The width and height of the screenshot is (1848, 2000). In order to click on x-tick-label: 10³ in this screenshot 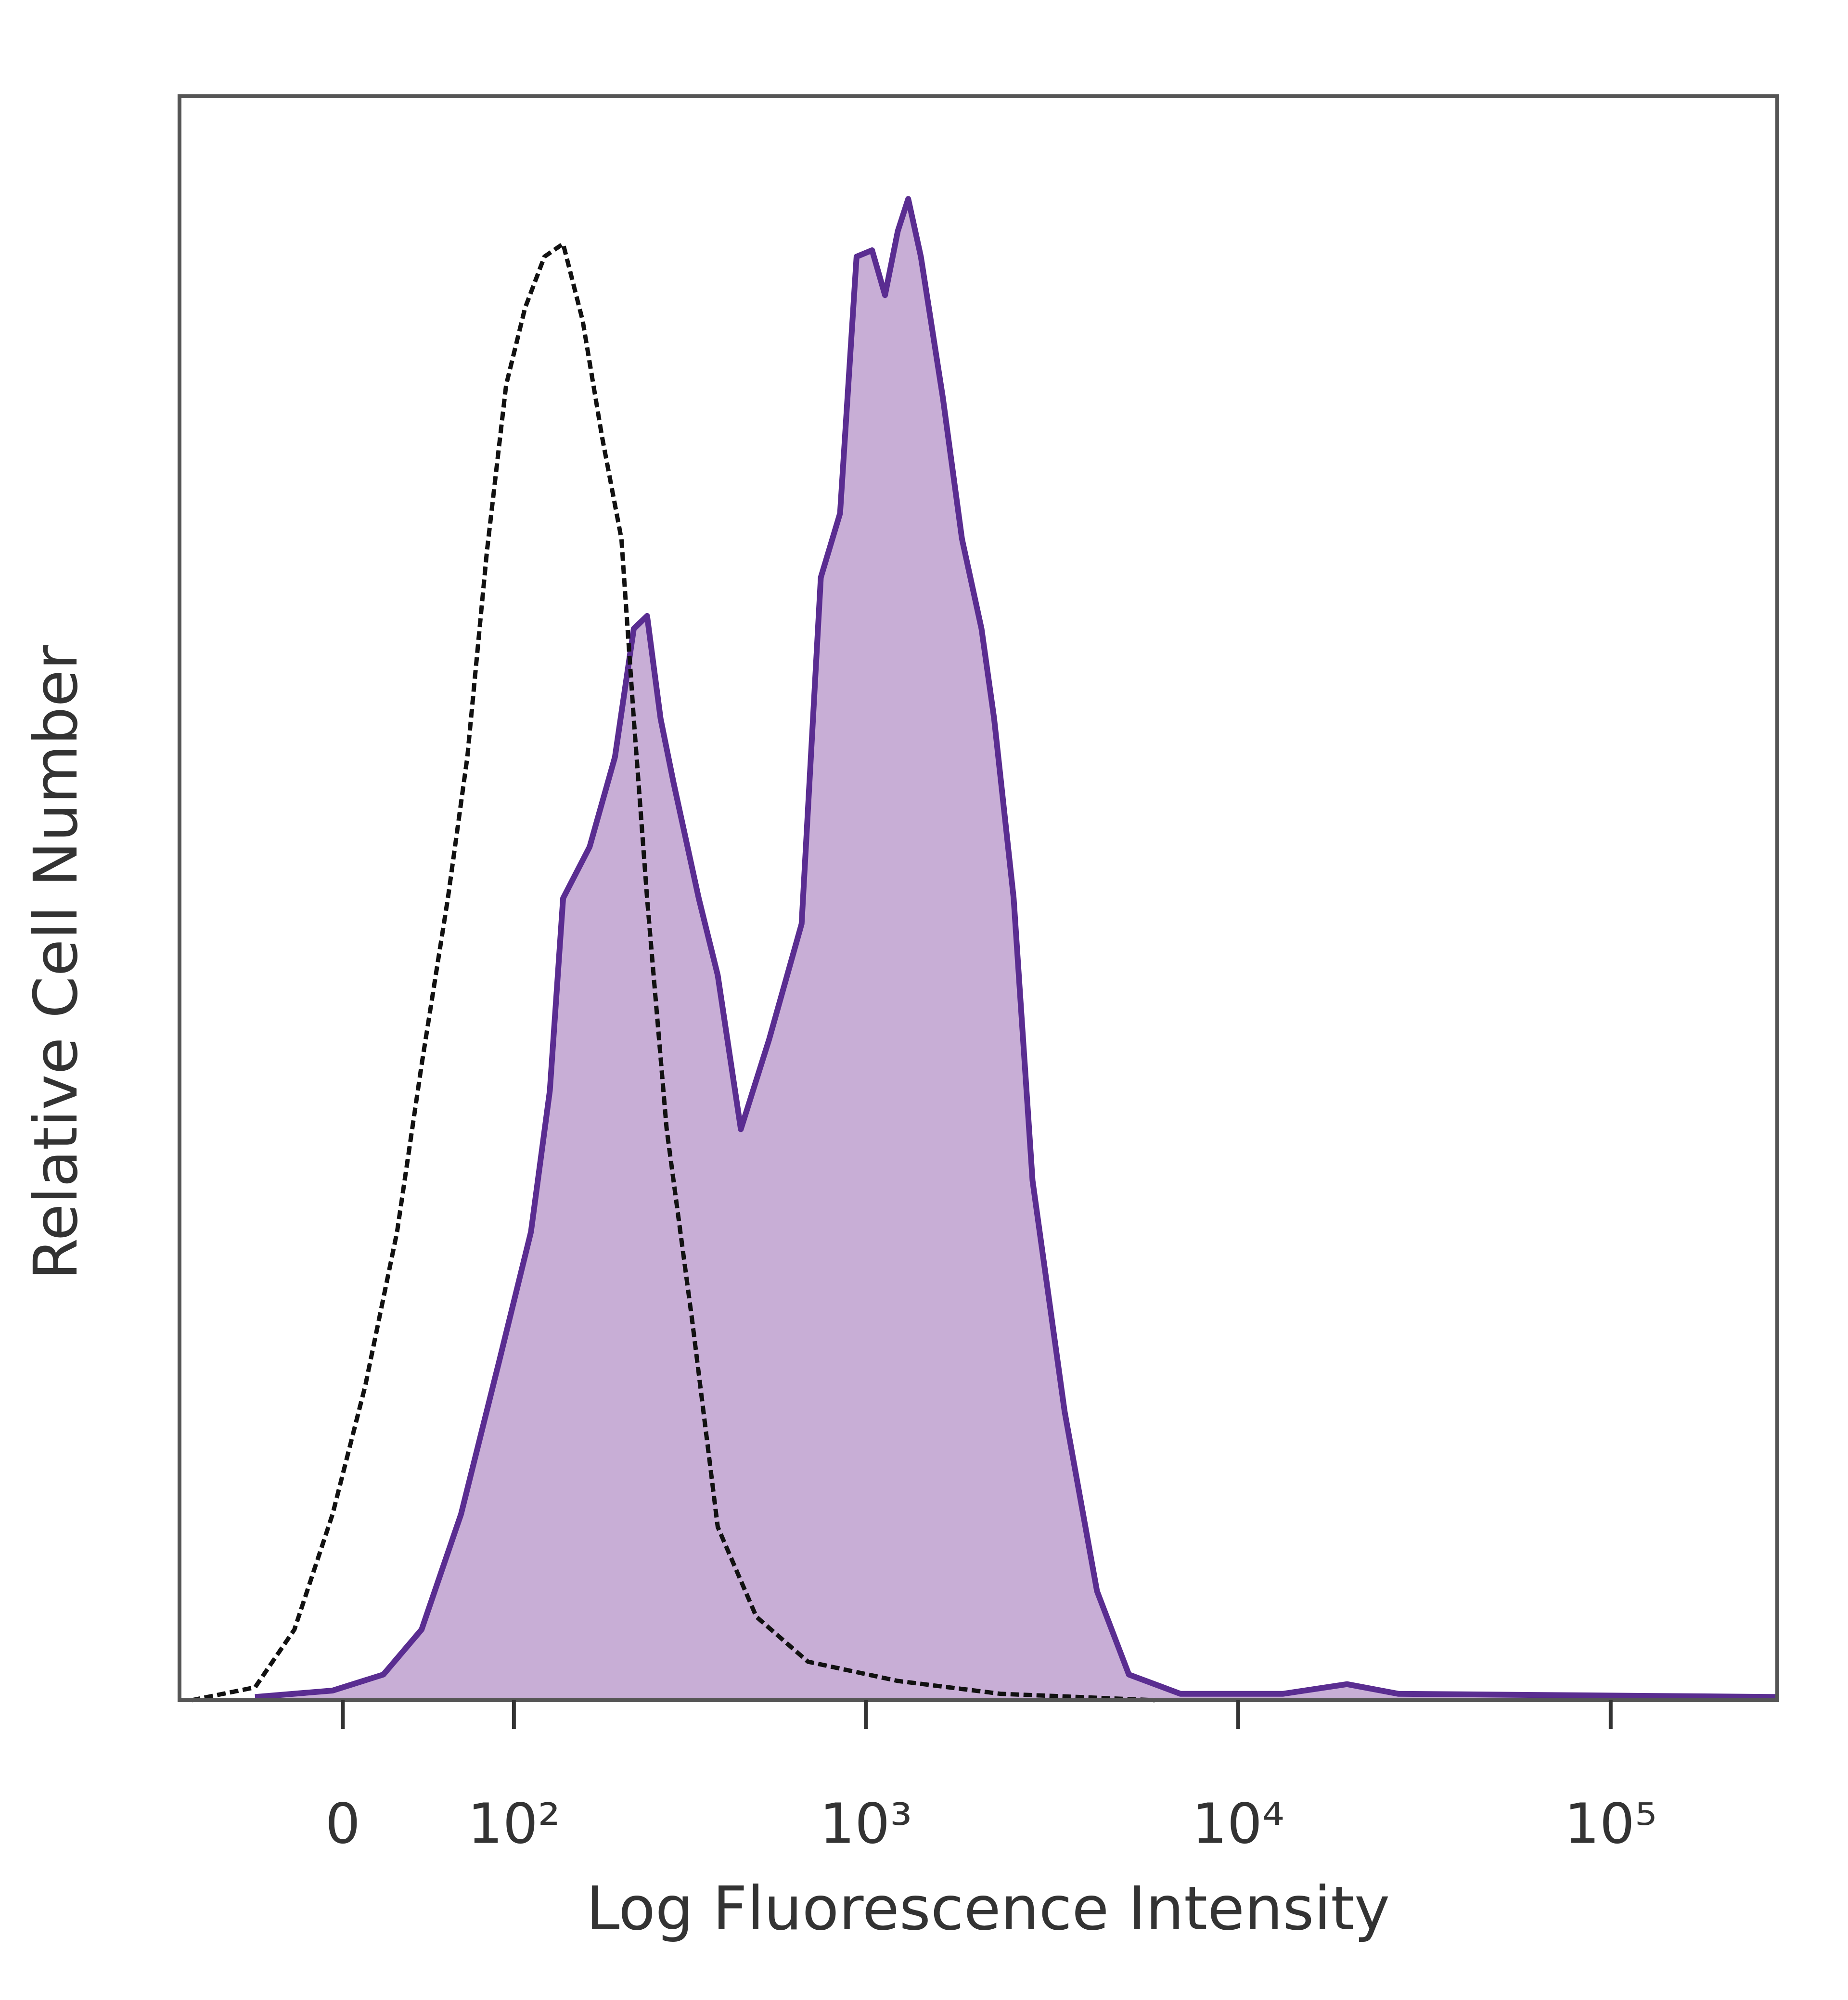, I will do `click(866, 1824)`.